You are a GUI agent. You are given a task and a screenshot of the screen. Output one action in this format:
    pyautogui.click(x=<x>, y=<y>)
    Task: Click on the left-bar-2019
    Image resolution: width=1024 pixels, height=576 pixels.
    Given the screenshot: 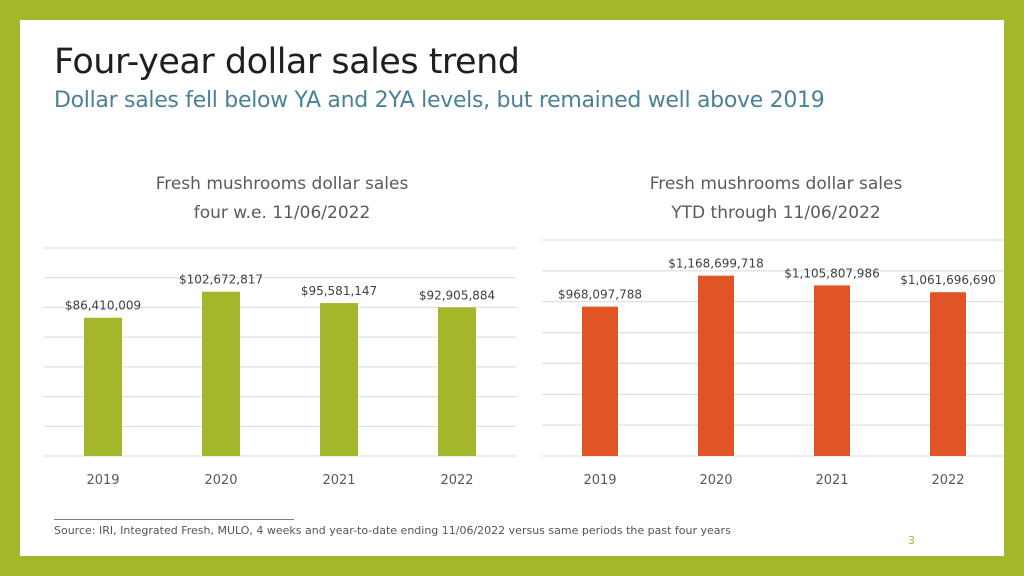 What is the action you would take?
    pyautogui.click(x=103, y=386)
    